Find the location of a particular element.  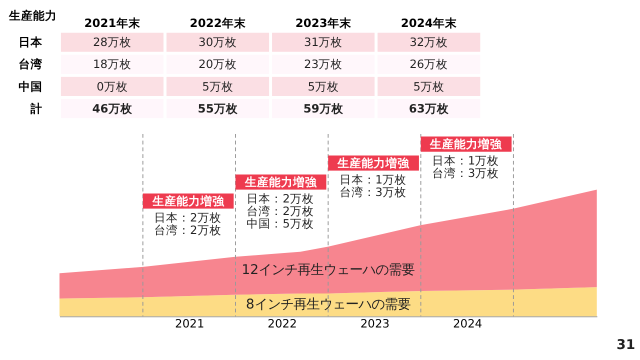

text: 台湾：3万枚 is located at coordinates (466, 173).